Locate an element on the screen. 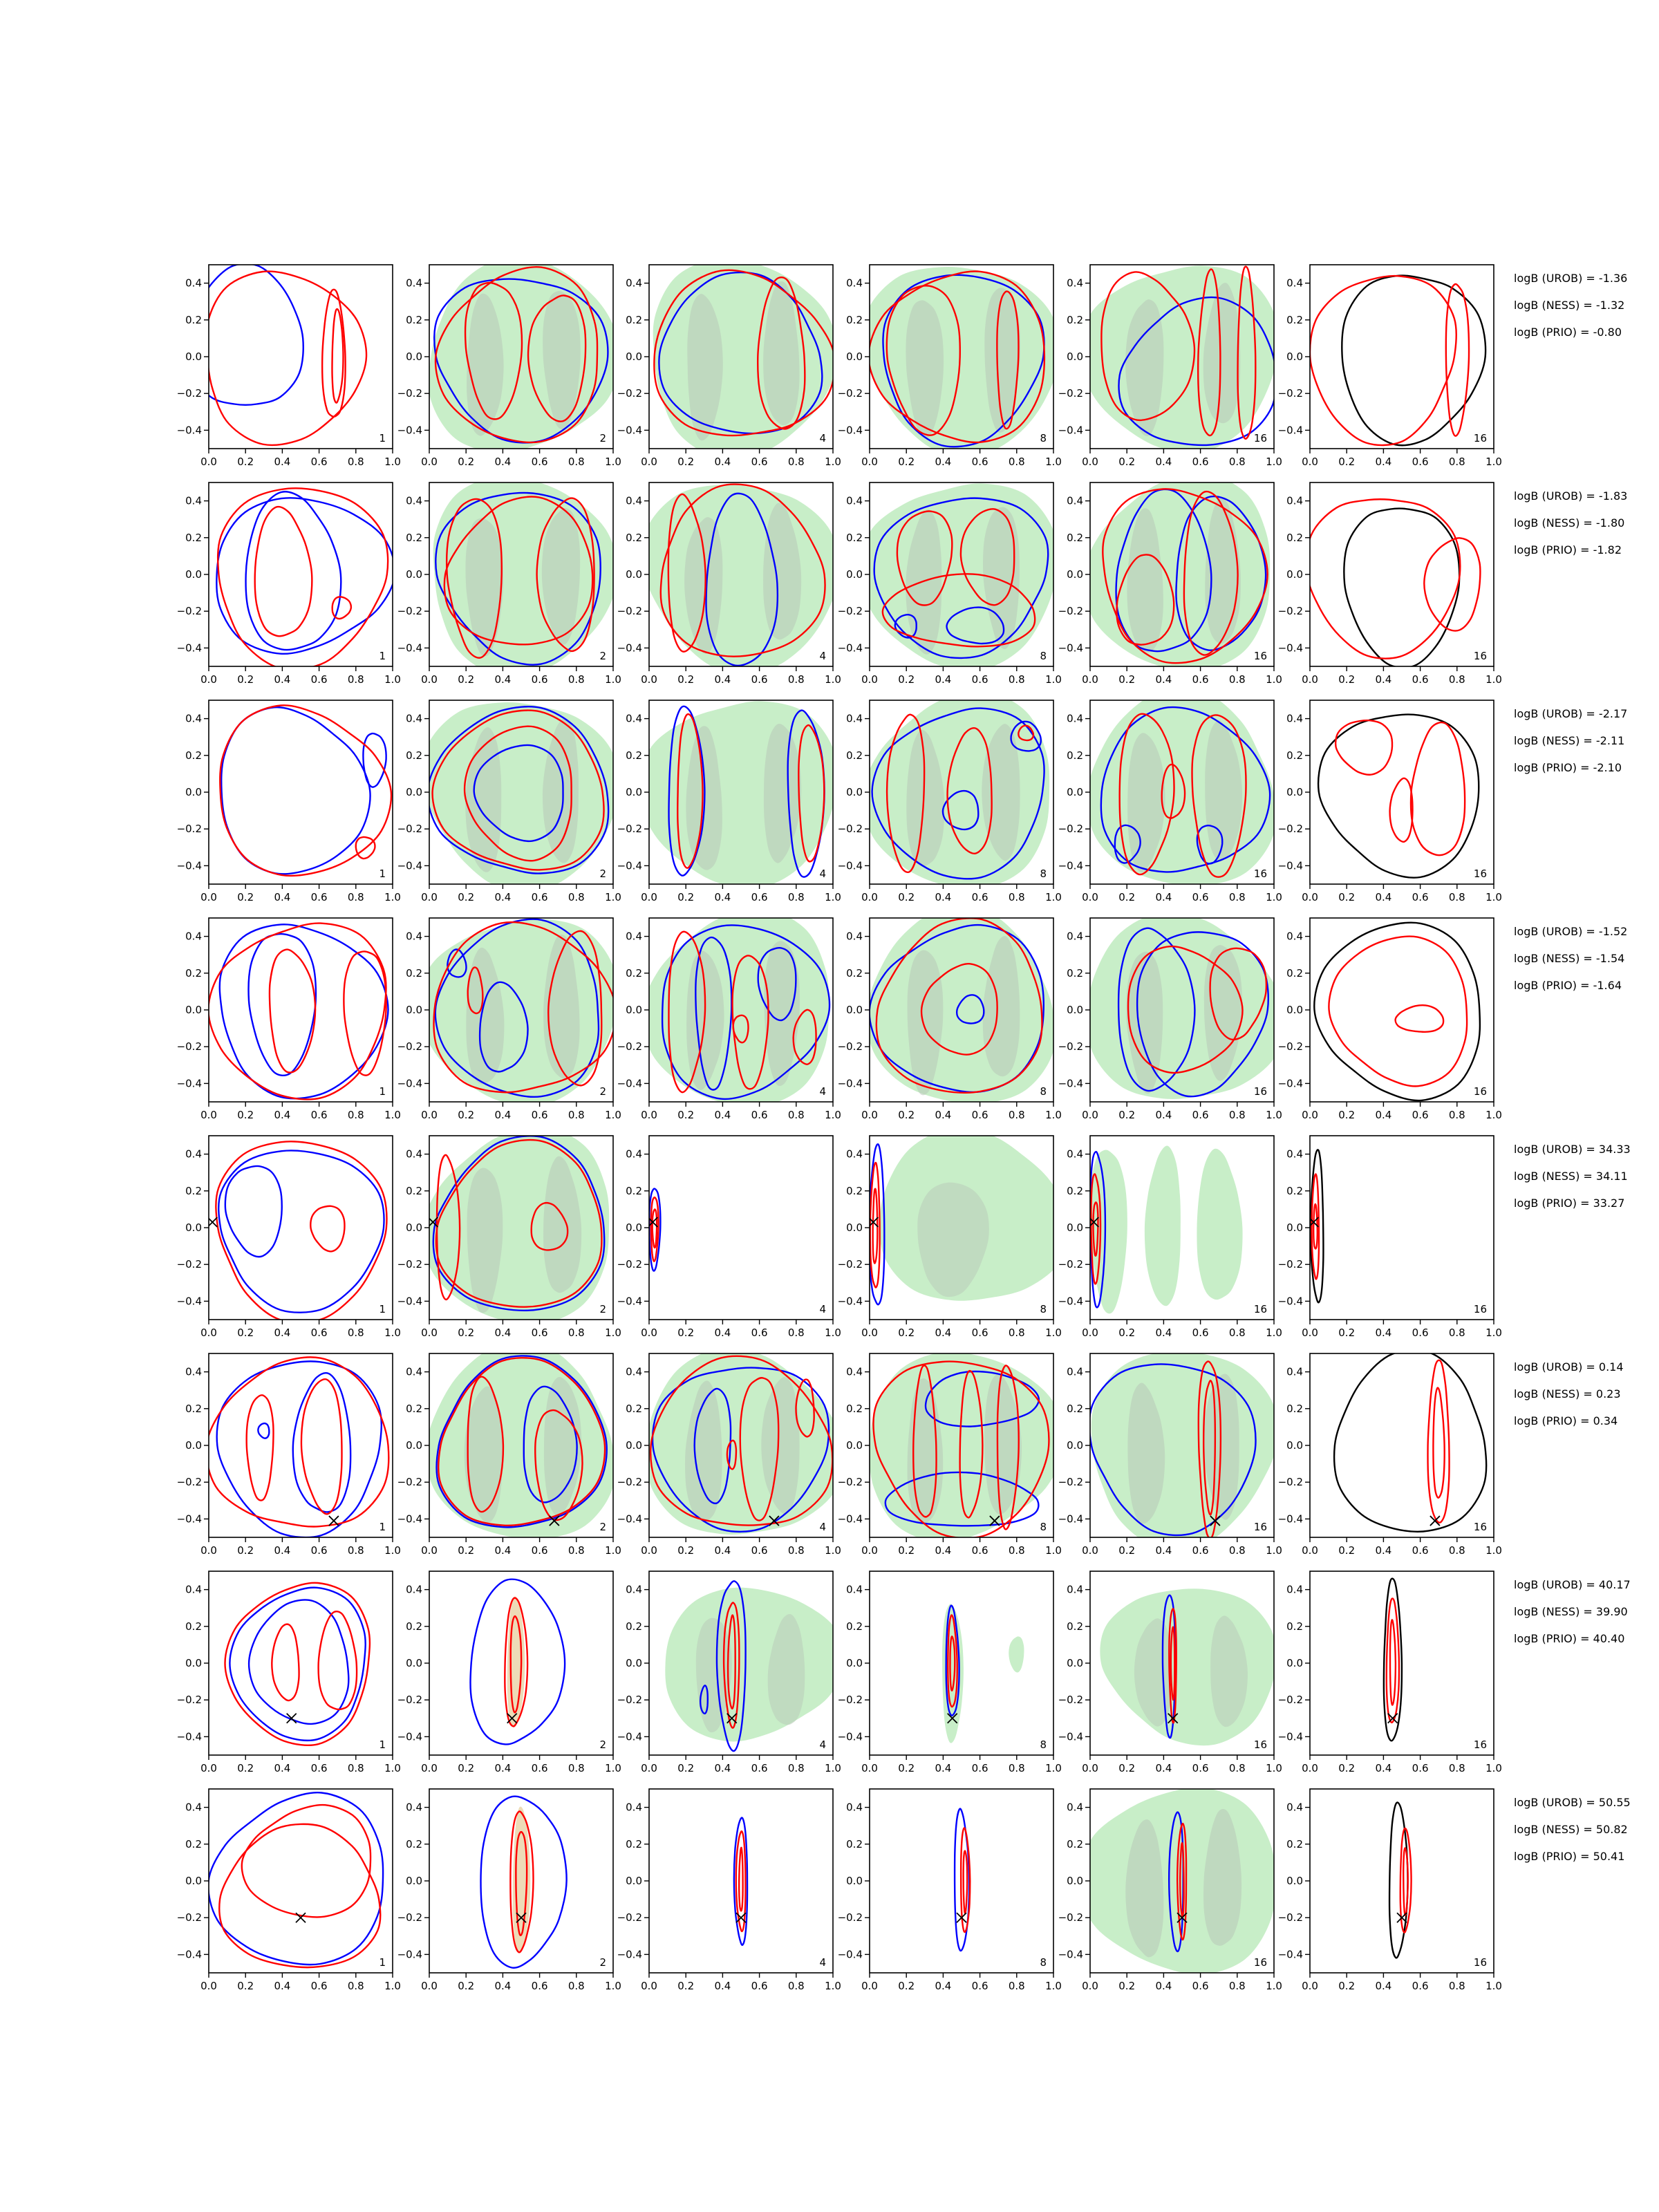 Image resolution: width=1659 pixels, height=2212 pixels. panel-r7-c2: 0.0 0.2 0.4 0.6 0.8 1.0 0.4 0.2 0.0 −0.2 −0.4 2 is located at coordinates (509, 1672).